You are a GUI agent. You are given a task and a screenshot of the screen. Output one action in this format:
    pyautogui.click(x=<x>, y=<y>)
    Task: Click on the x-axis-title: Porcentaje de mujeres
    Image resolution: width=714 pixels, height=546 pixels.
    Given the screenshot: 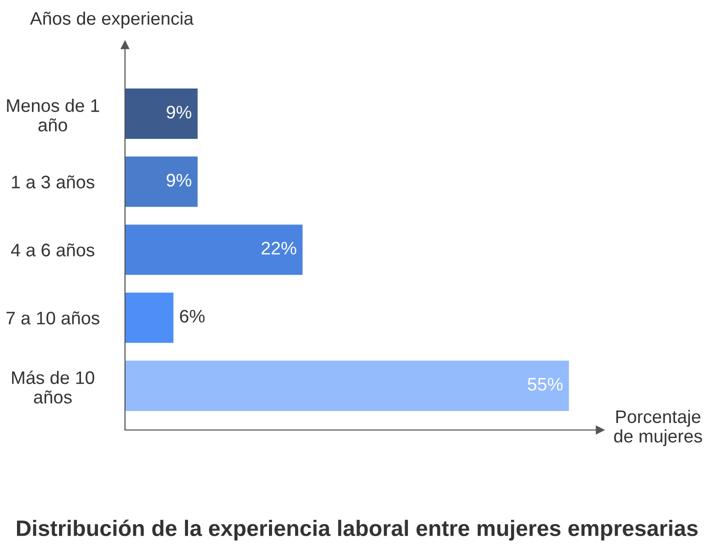 What is the action you would take?
    pyautogui.click(x=658, y=428)
    